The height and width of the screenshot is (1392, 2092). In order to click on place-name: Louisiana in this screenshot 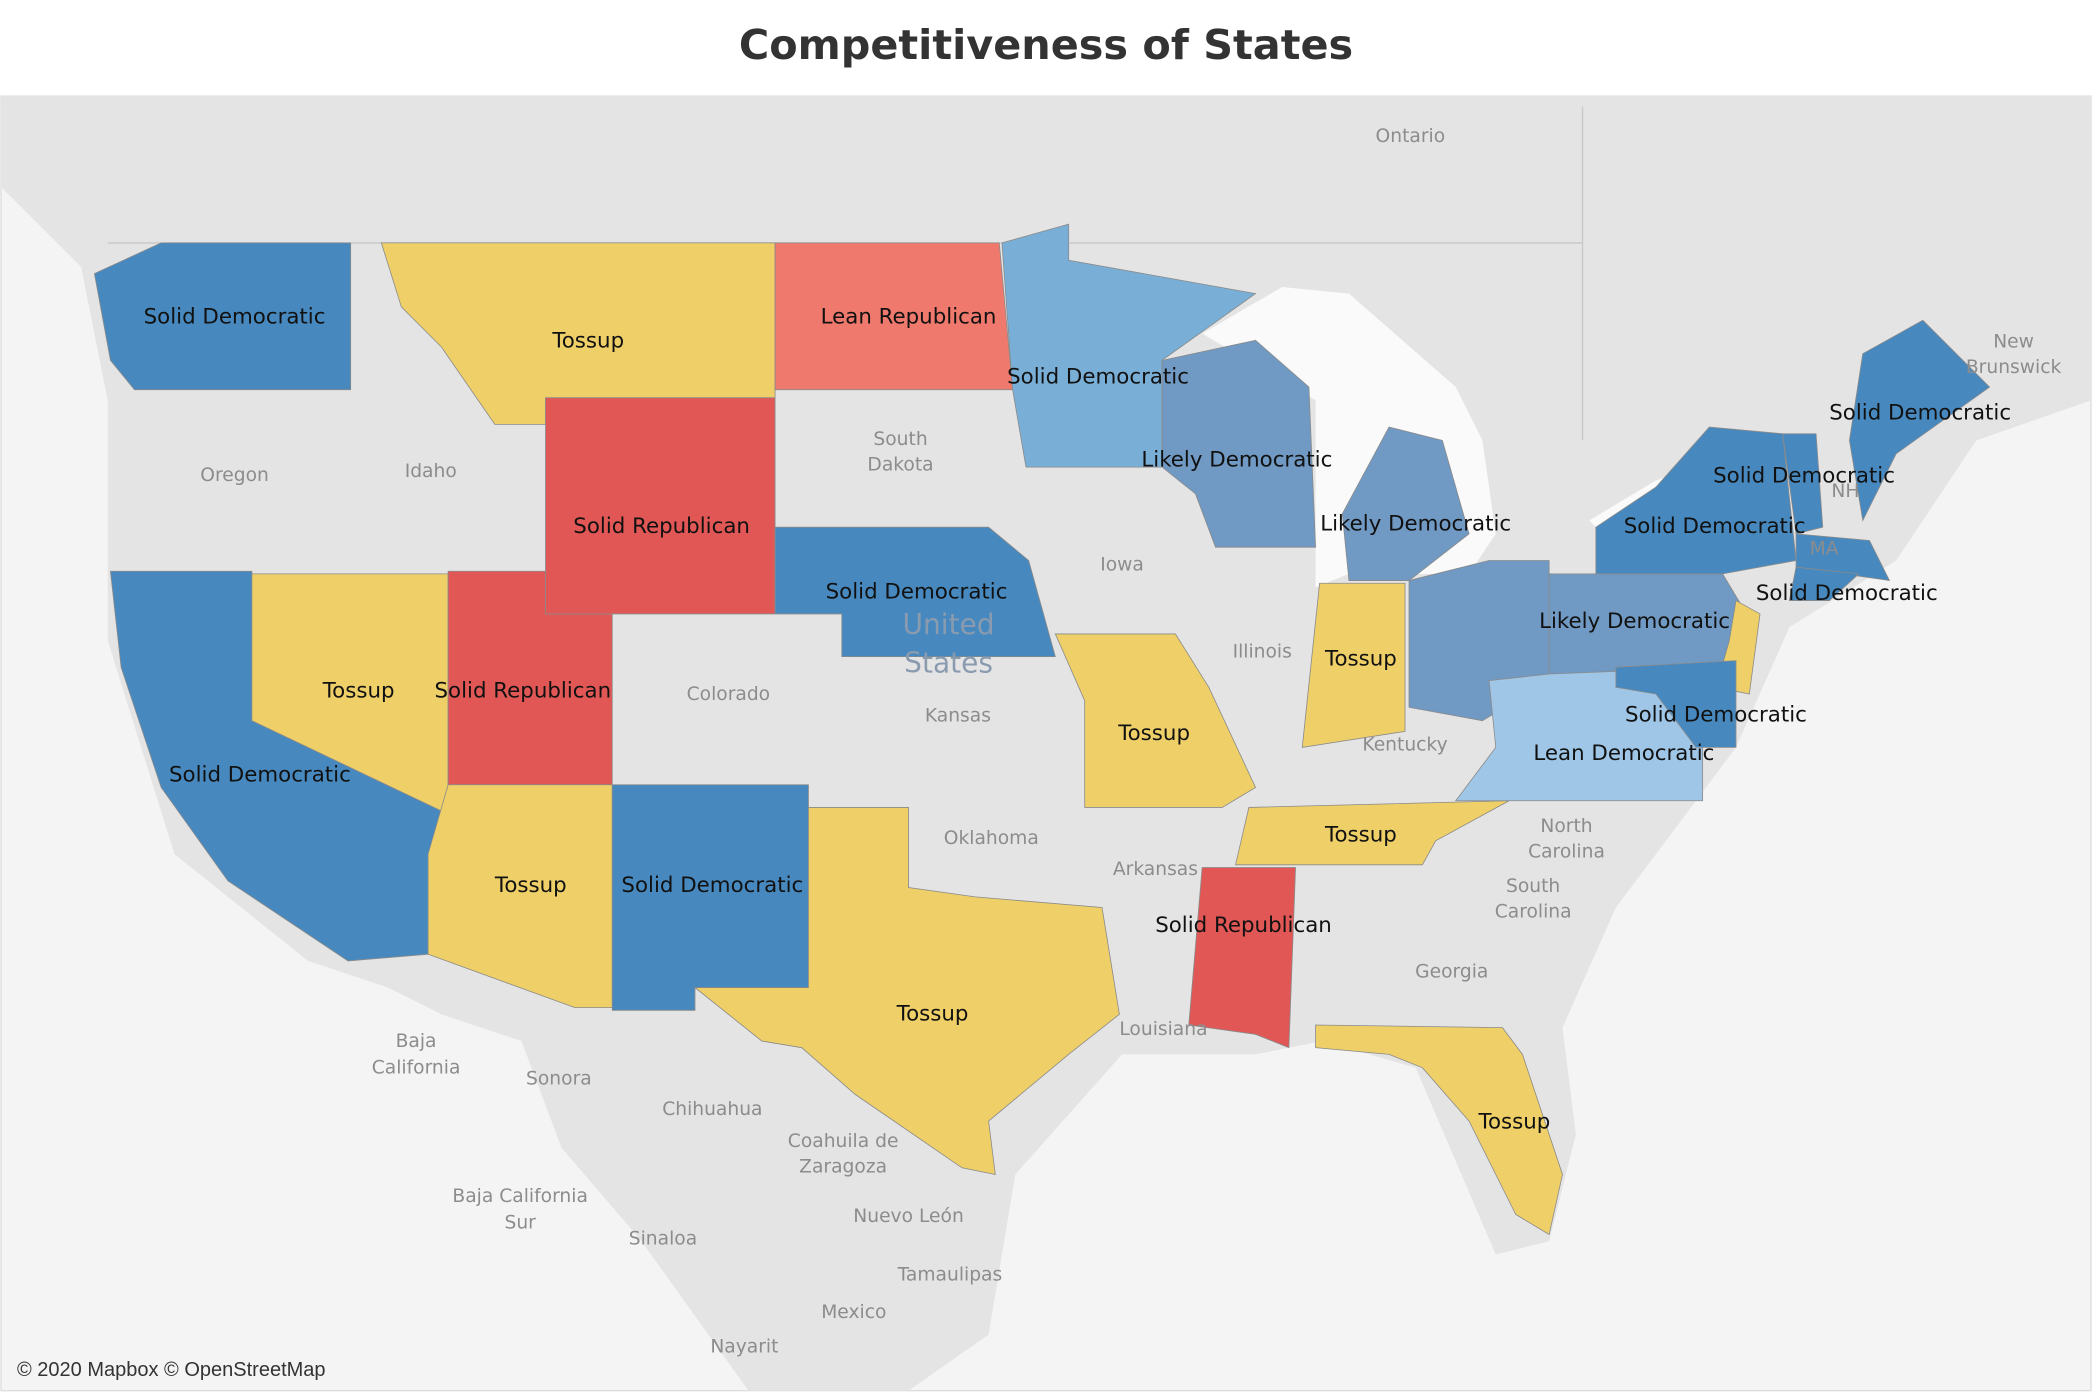, I will do `click(1163, 1028)`.